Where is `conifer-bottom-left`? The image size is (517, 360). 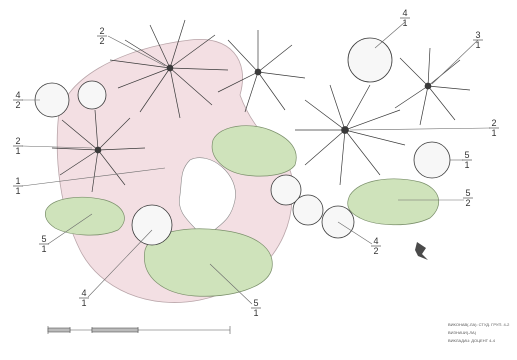 conifer-bottom-left is located at coordinates (152, 225).